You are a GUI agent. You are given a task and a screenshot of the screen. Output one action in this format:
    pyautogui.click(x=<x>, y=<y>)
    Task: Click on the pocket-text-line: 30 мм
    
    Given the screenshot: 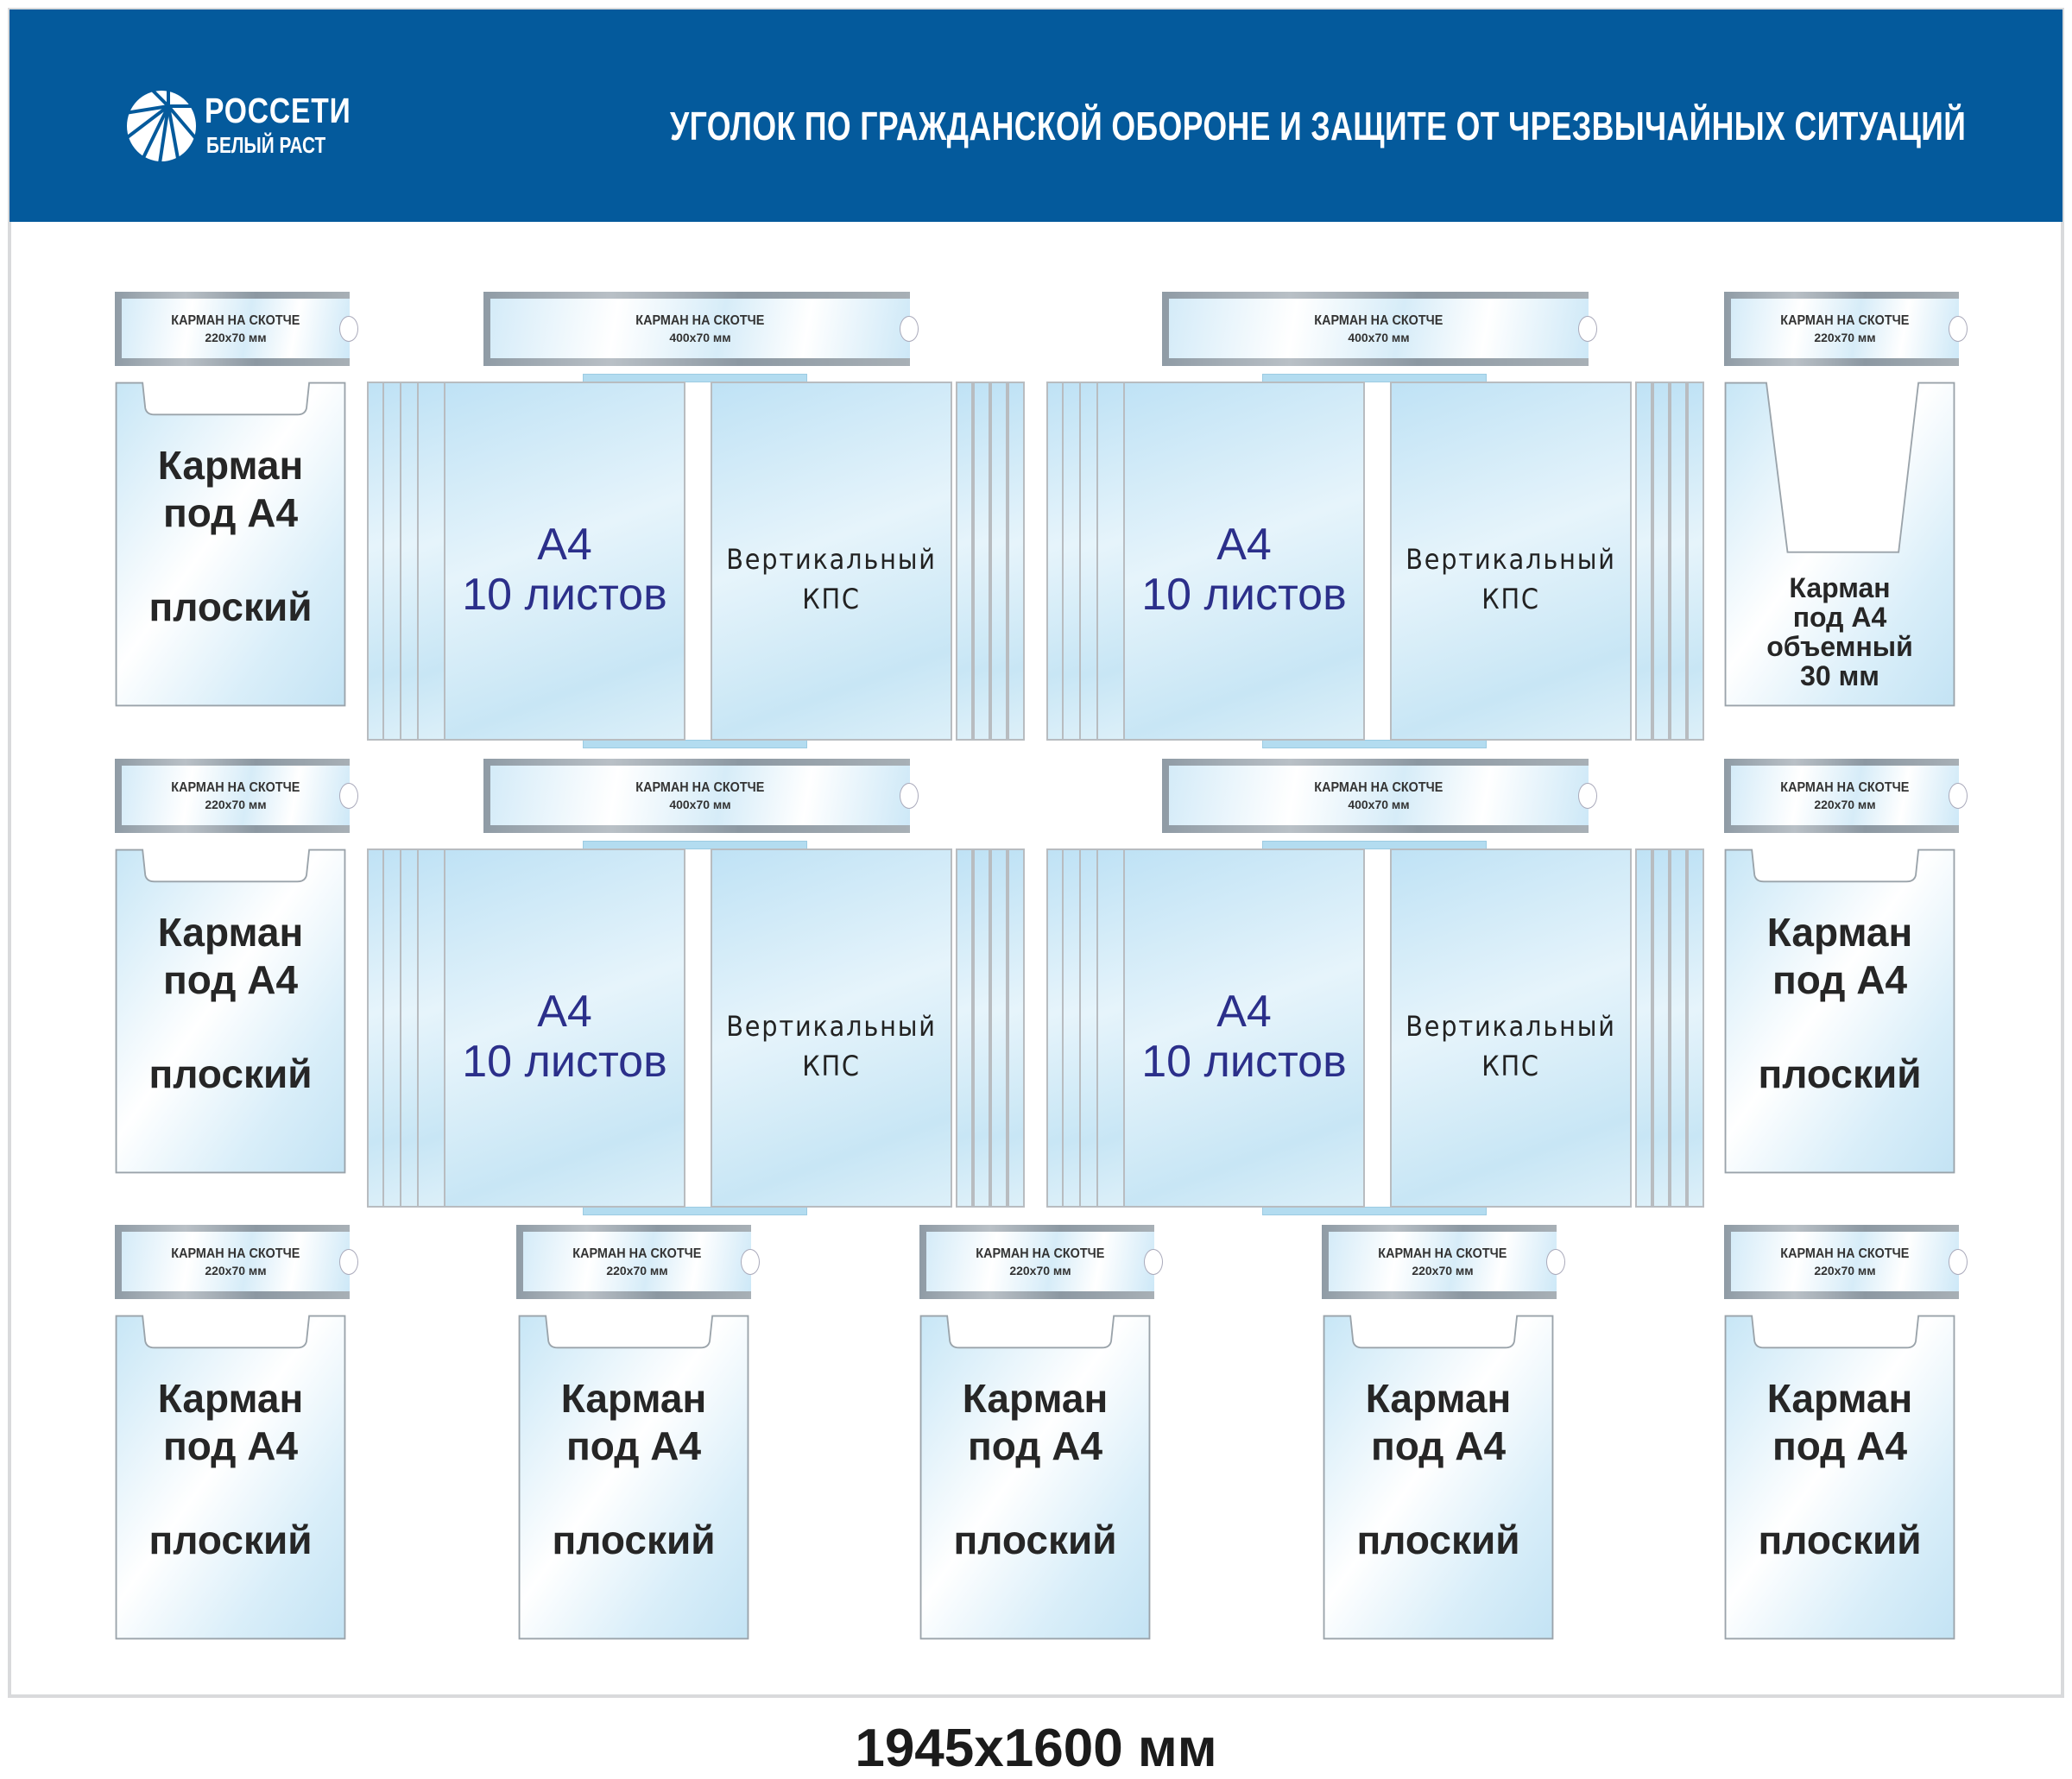 What is the action you would take?
    pyautogui.click(x=1839, y=675)
    